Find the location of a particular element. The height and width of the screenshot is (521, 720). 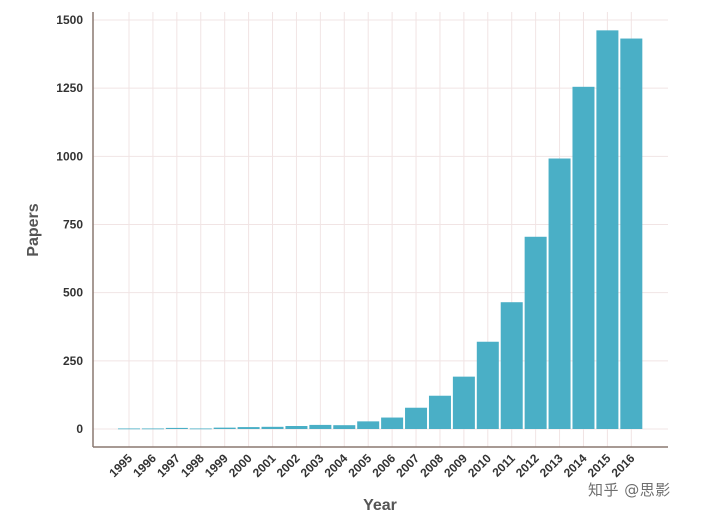

y-tick-label: 1000 is located at coordinates (69, 156).